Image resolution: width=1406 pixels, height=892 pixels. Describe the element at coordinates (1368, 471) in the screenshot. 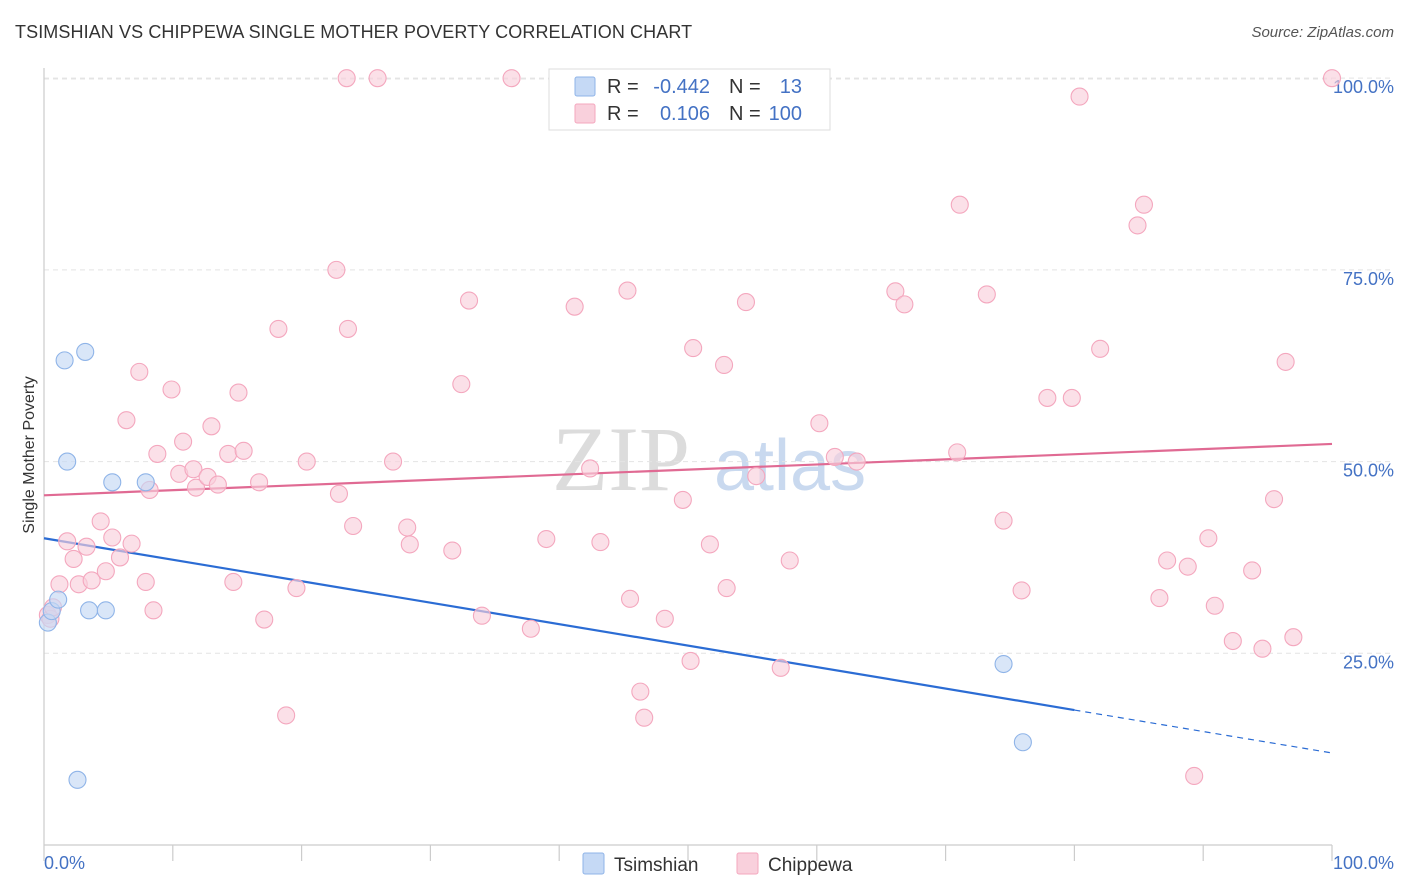

I see `y-tick-label-1: 50.0%` at that location.